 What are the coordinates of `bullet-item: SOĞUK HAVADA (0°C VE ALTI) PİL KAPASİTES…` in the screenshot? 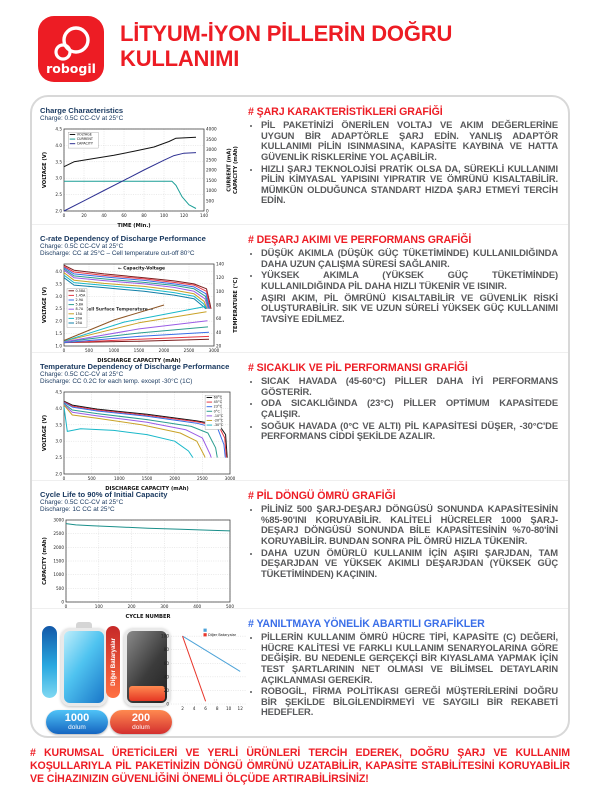 It's located at (409, 431).